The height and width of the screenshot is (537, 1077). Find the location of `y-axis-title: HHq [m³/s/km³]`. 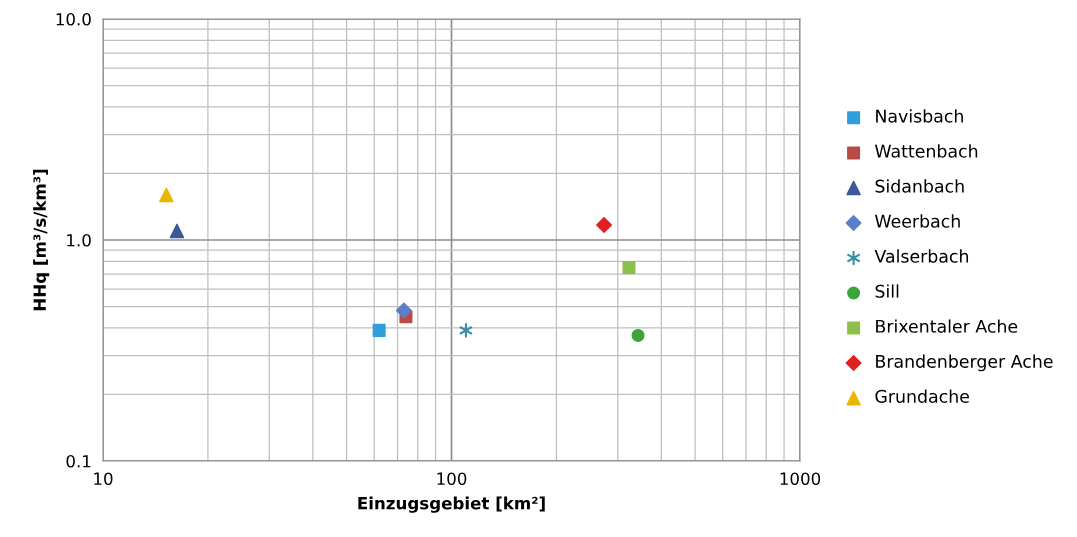

y-axis-title: HHq [m³/s/km³] is located at coordinates (41, 240).